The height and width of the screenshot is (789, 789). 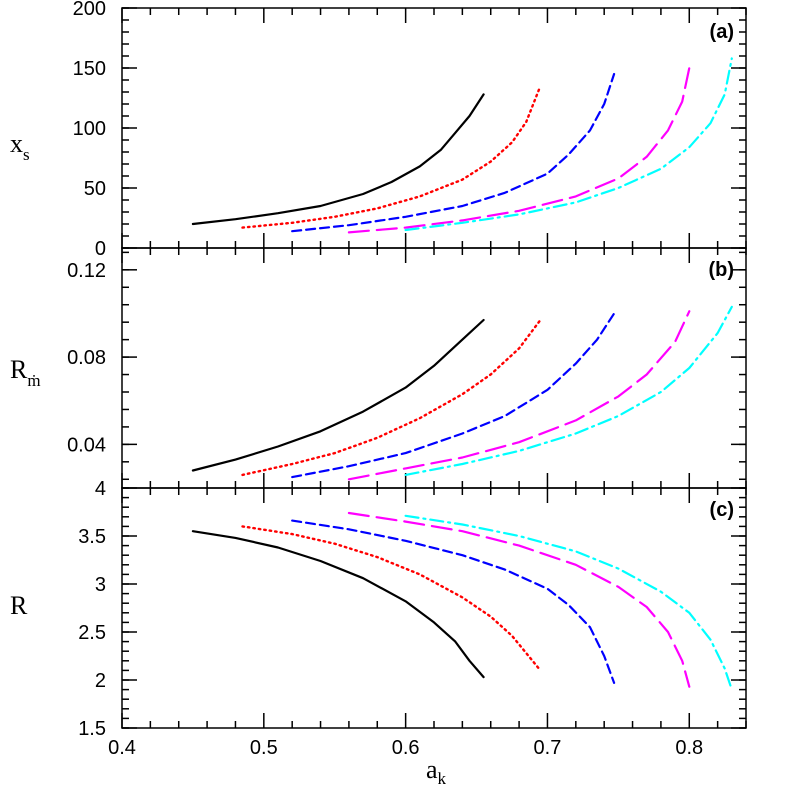 What do you see at coordinates (548, 748) in the screenshot?
I see `x-tick-label: 0.7` at bounding box center [548, 748].